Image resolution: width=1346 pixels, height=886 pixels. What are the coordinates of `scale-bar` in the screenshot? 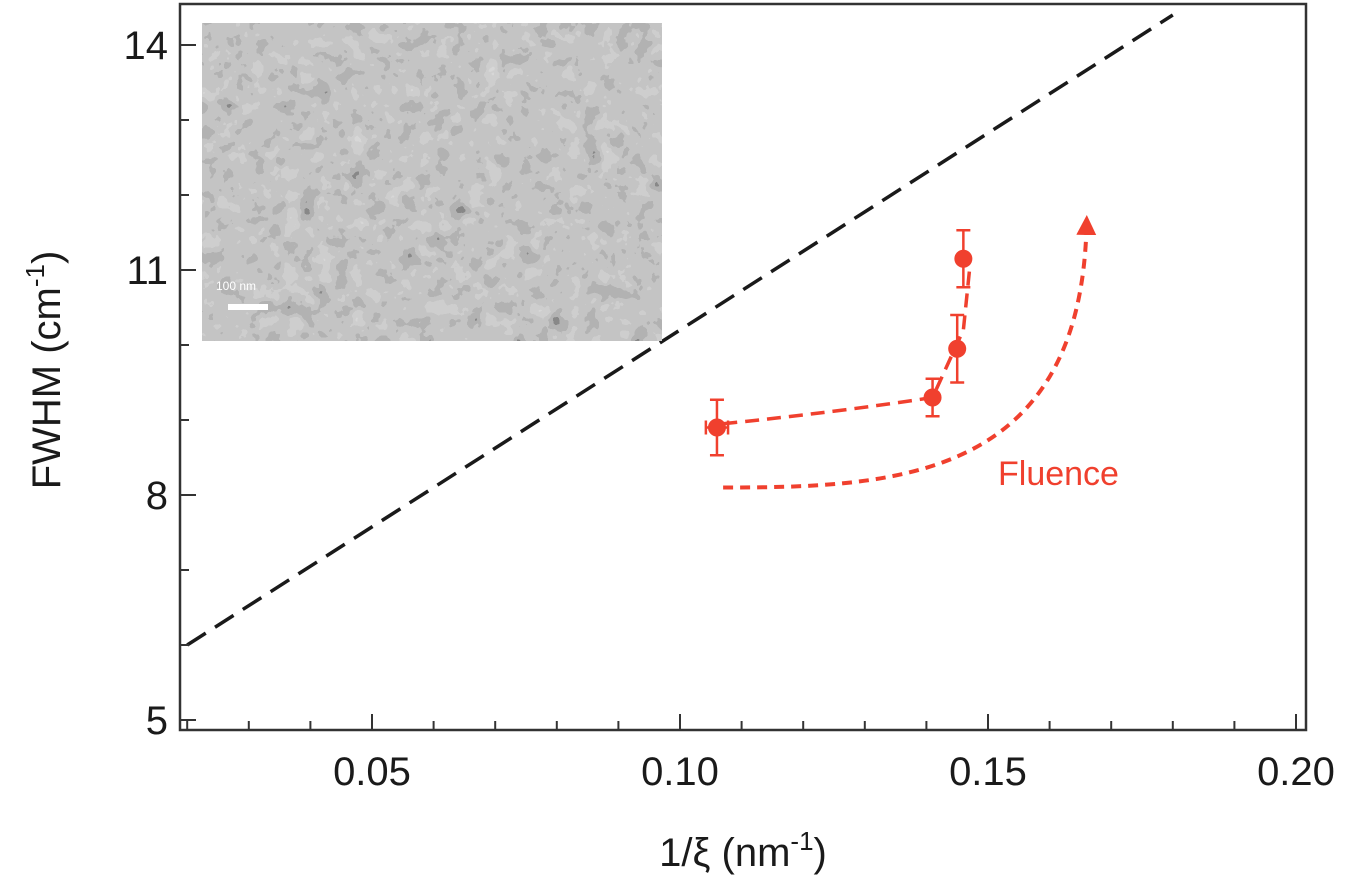 It's located at (248, 307).